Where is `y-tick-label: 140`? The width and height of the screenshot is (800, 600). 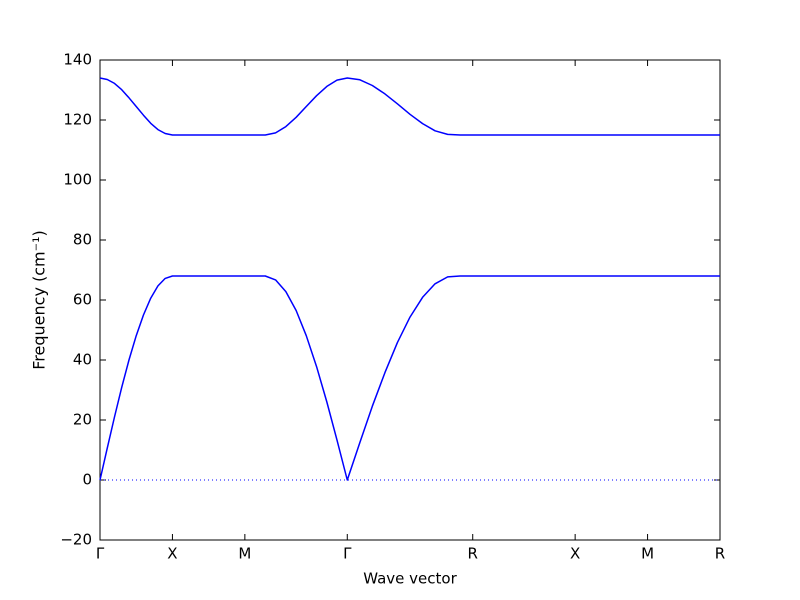 y-tick-label: 140 is located at coordinates (77, 60).